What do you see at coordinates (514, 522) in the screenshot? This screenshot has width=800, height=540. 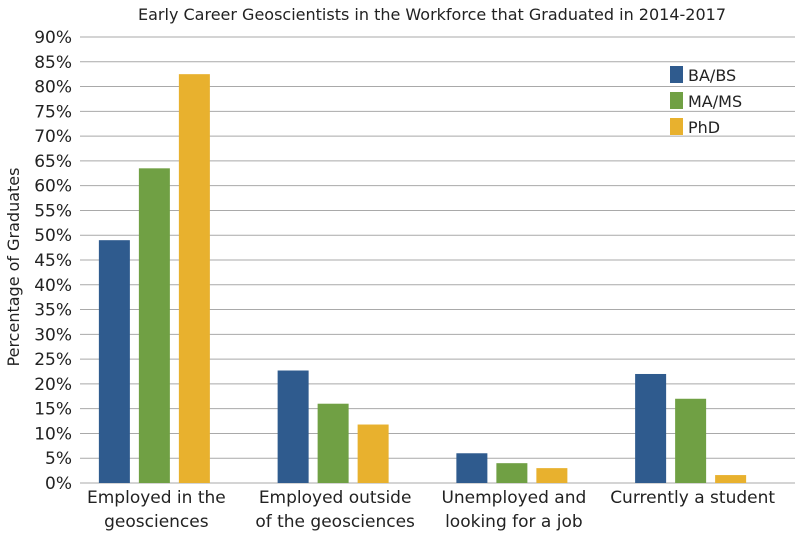 I see `x-category-label: looking for a job` at bounding box center [514, 522].